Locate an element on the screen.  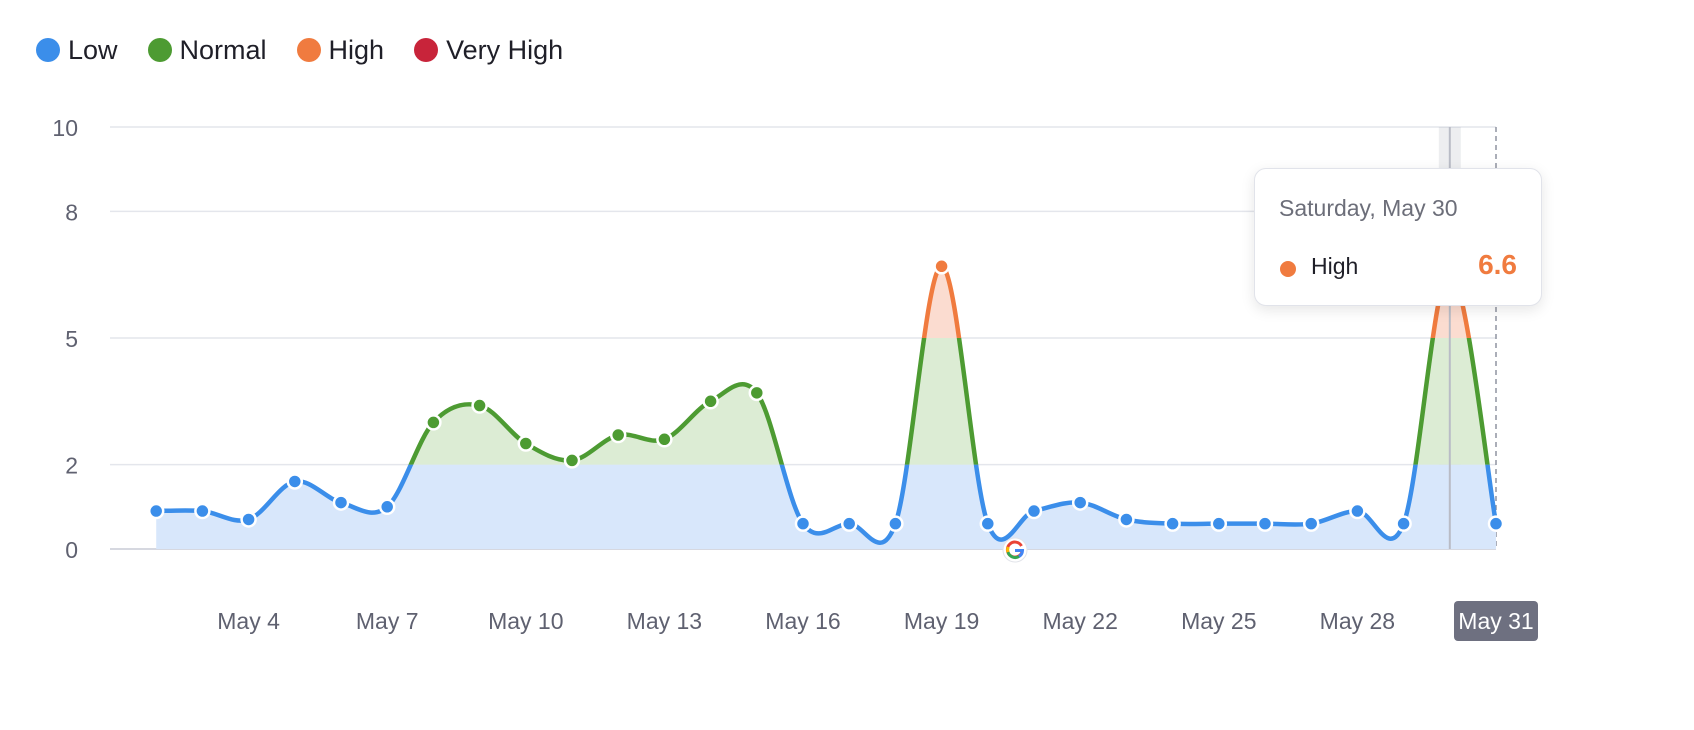
x-tick-label: May 31 is located at coordinates (1495, 621).